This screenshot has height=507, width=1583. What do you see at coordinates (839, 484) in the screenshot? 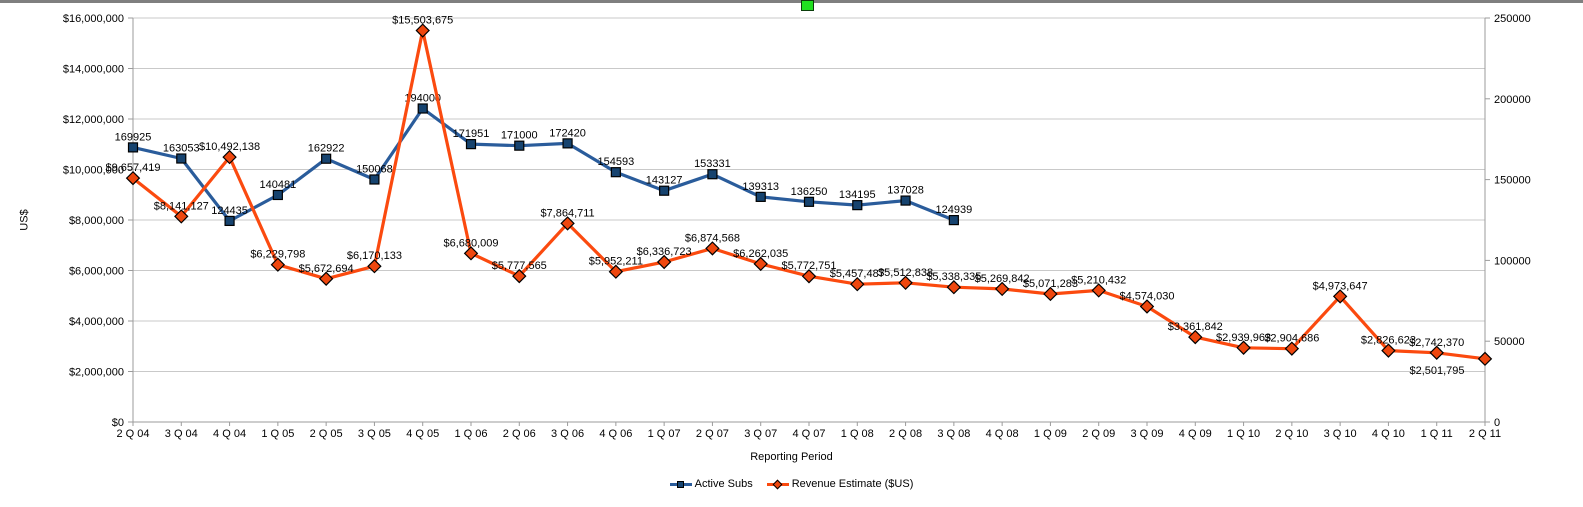
I see `legend-item-revenue-estimate: Revenue Estimate ($US)` at bounding box center [839, 484].